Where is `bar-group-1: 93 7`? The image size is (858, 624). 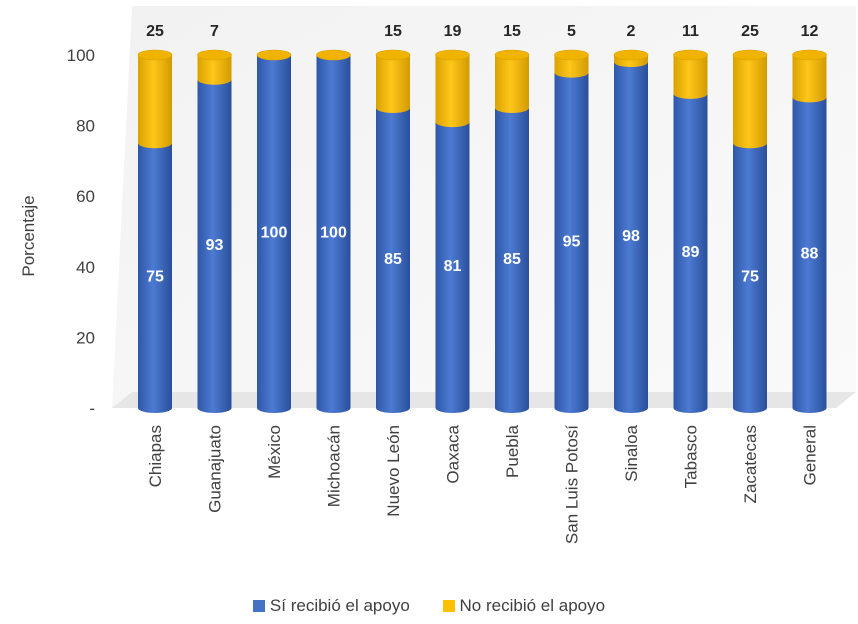
bar-group-1: 93 7 is located at coordinates (214, 218).